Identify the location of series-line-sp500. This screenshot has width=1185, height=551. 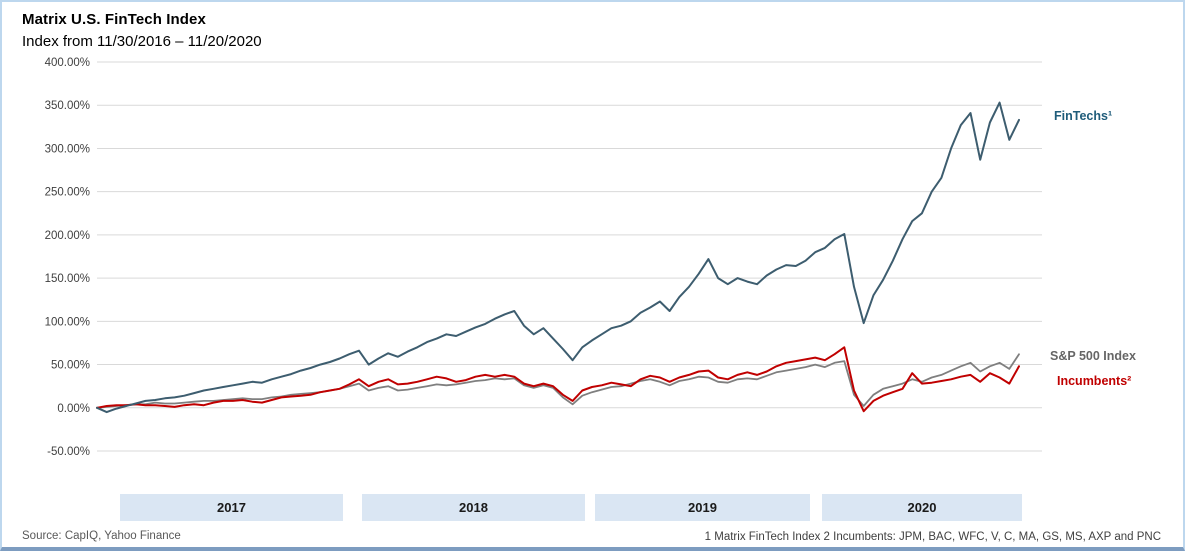
(558, 381).